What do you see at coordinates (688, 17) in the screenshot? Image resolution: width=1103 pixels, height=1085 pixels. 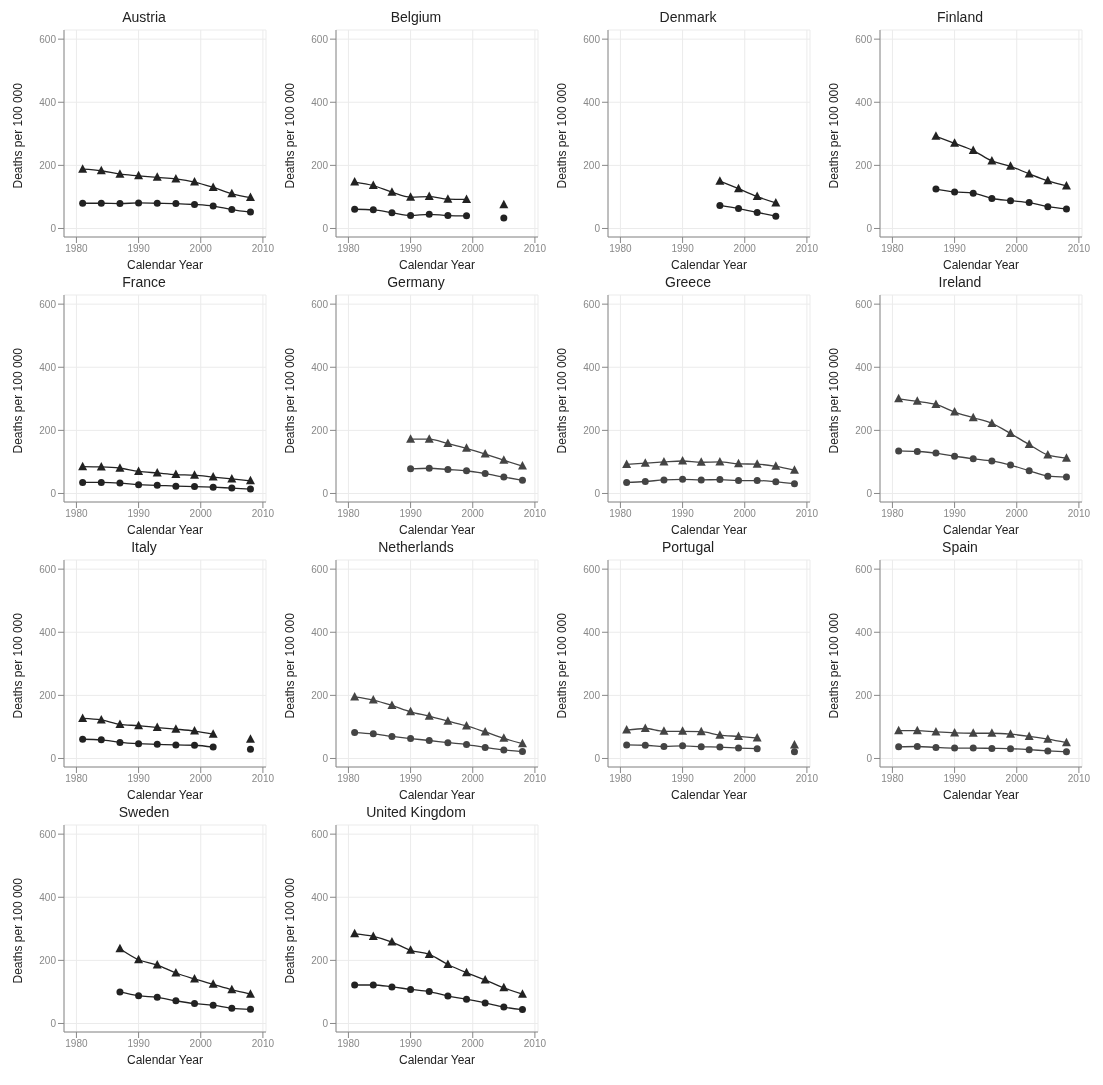 I see `chart-title: Denmark` at bounding box center [688, 17].